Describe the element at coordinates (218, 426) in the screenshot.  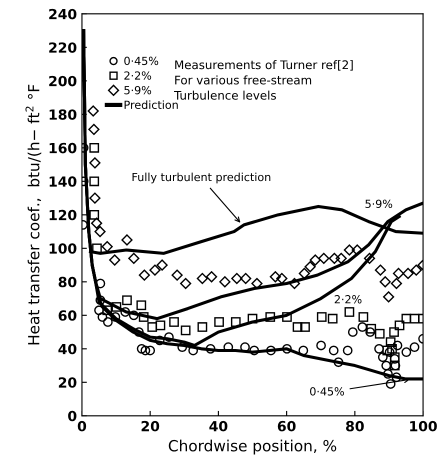
I see `x-tick-label: 40` at that location.